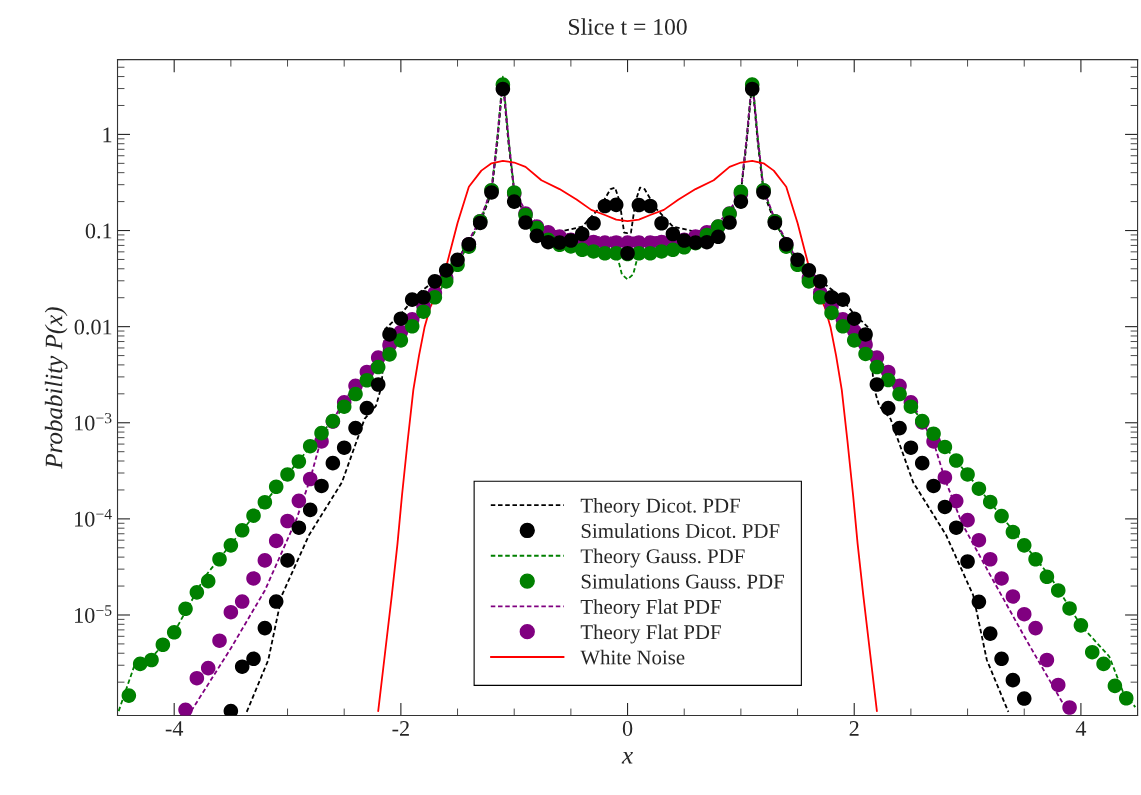 This screenshot has width=1141, height=795. I want to click on chart-title: Slice t = 100, so click(628, 26).